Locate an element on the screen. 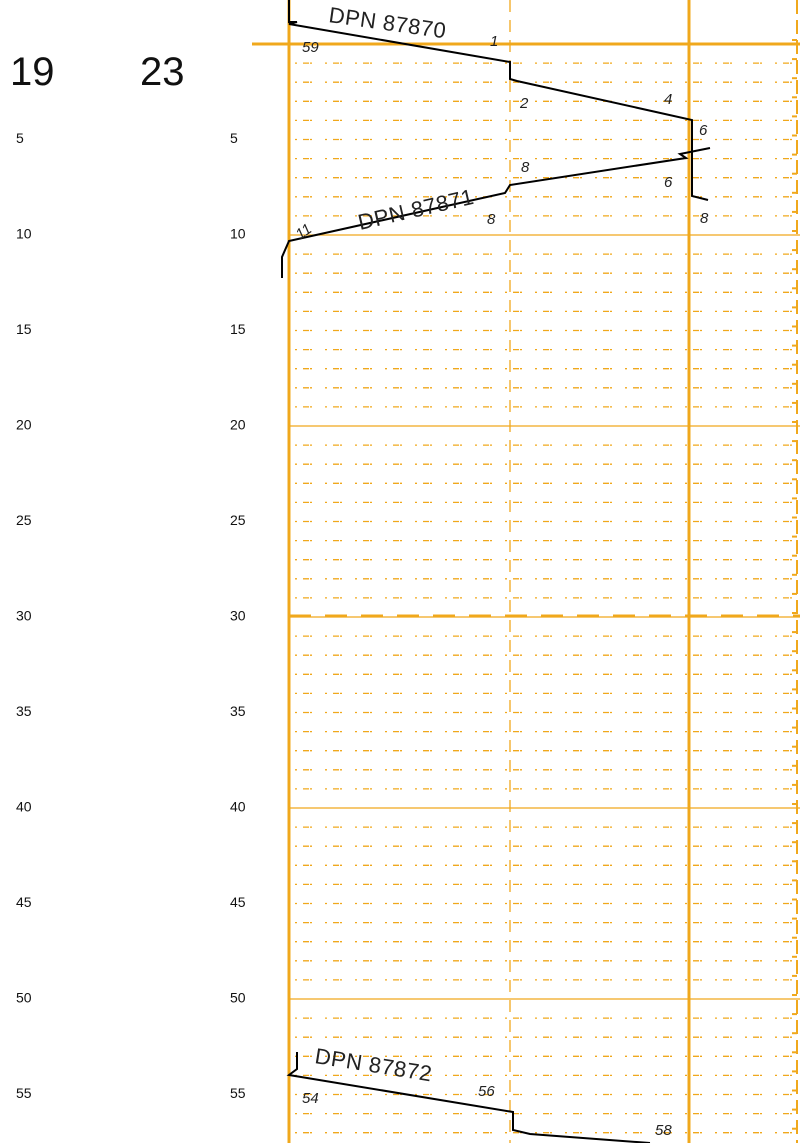 The width and height of the screenshot is (810, 1143). hour-label-right: 23 is located at coordinates (162, 72).